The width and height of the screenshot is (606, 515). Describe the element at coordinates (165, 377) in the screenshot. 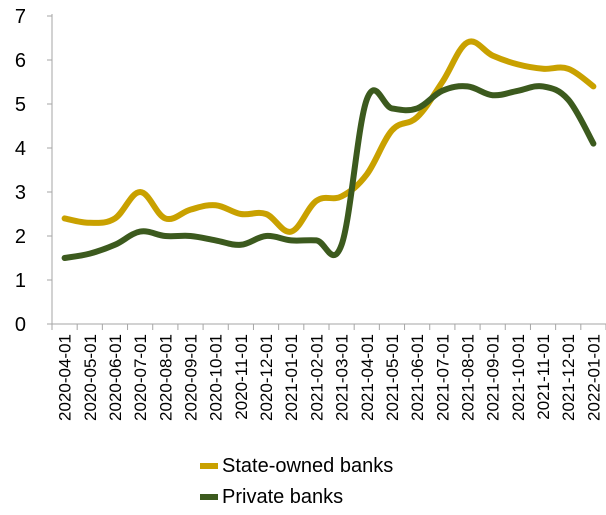

I see `x-tick-label: 2020-08-01` at that location.